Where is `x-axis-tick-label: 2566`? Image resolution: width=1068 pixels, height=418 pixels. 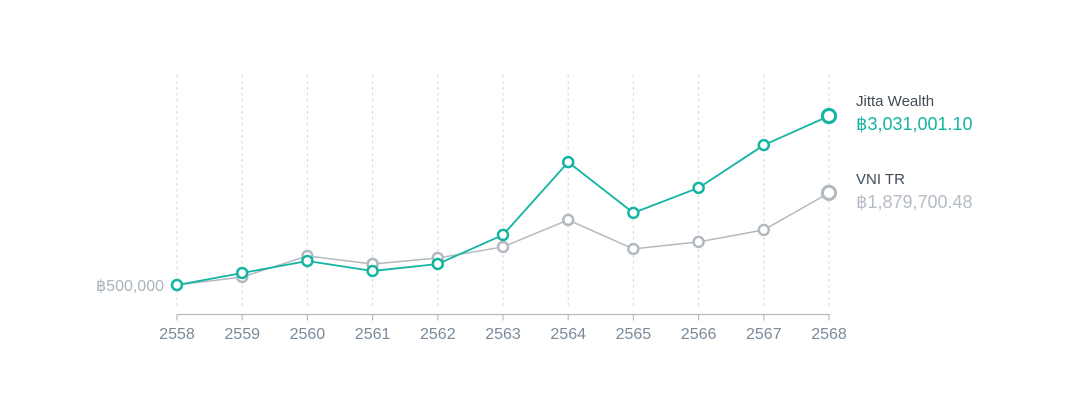 x-axis-tick-label: 2566 is located at coordinates (699, 334).